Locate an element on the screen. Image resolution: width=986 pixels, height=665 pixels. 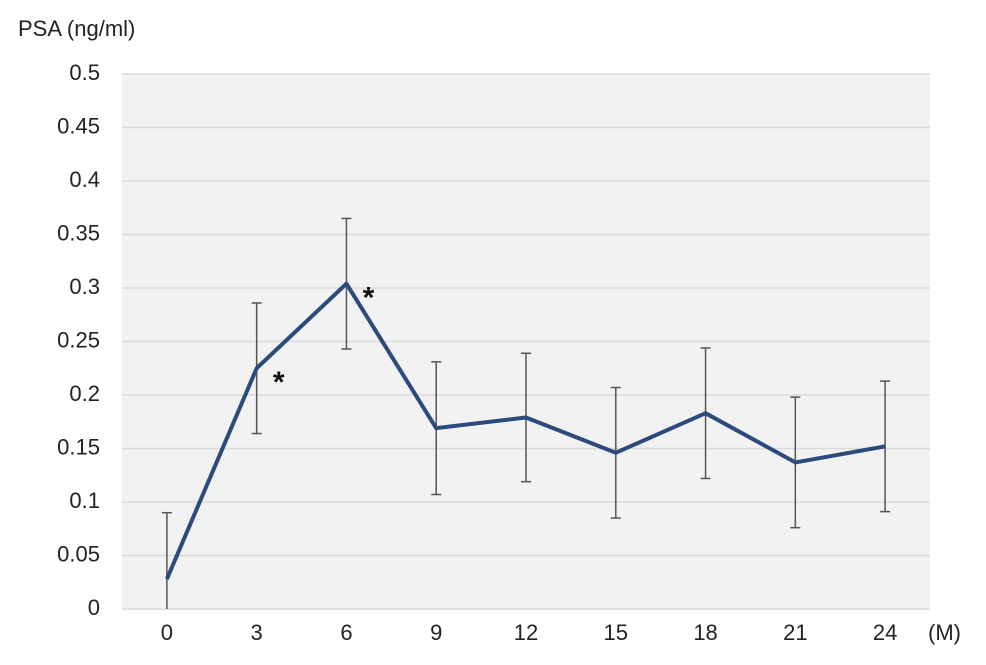
x-tick-label: 24 is located at coordinates (885, 632).